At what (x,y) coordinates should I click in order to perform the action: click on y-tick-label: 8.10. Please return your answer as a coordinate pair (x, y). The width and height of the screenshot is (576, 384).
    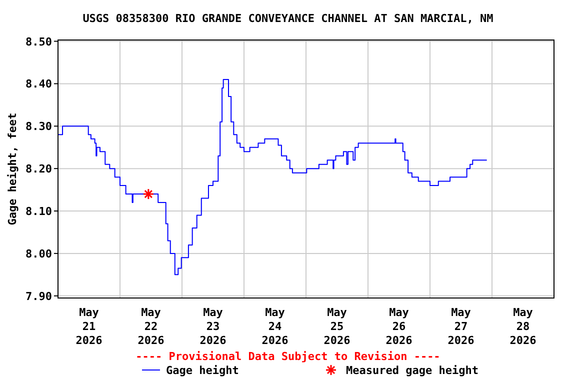
    Looking at the image, I should click on (39, 211).